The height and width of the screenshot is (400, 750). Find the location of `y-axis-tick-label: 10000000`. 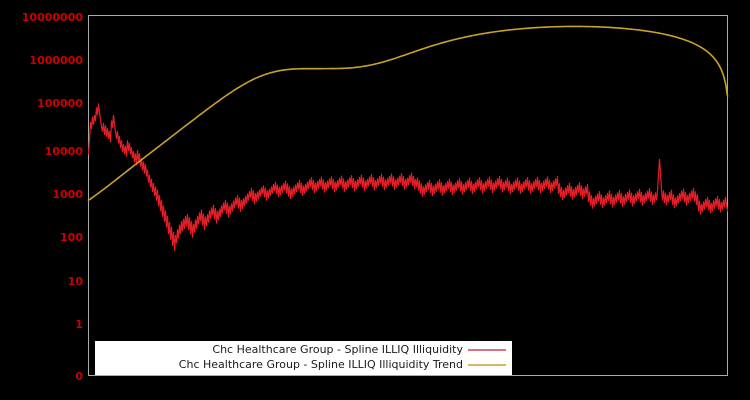

y-axis-tick-label: 10000000 is located at coordinates (53, 17).